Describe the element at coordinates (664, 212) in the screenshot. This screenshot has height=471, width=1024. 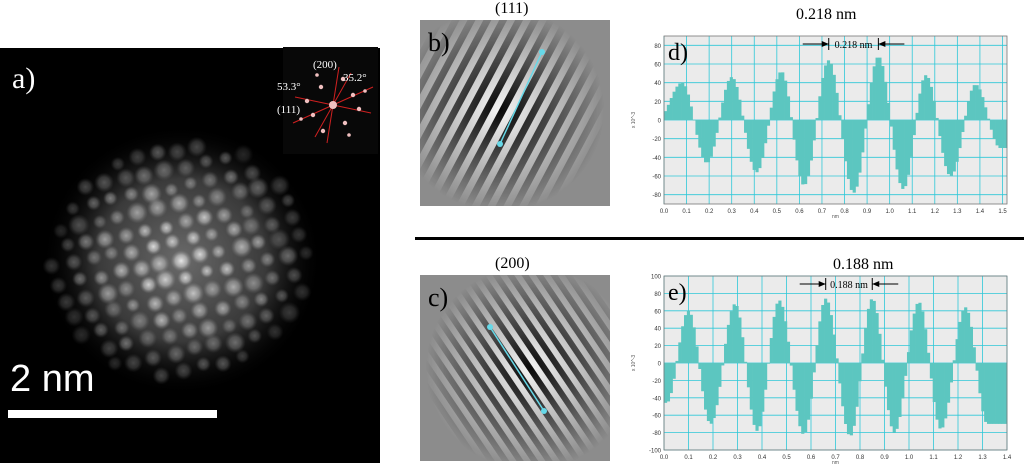
I see `x-tick-label: 0.0` at that location.